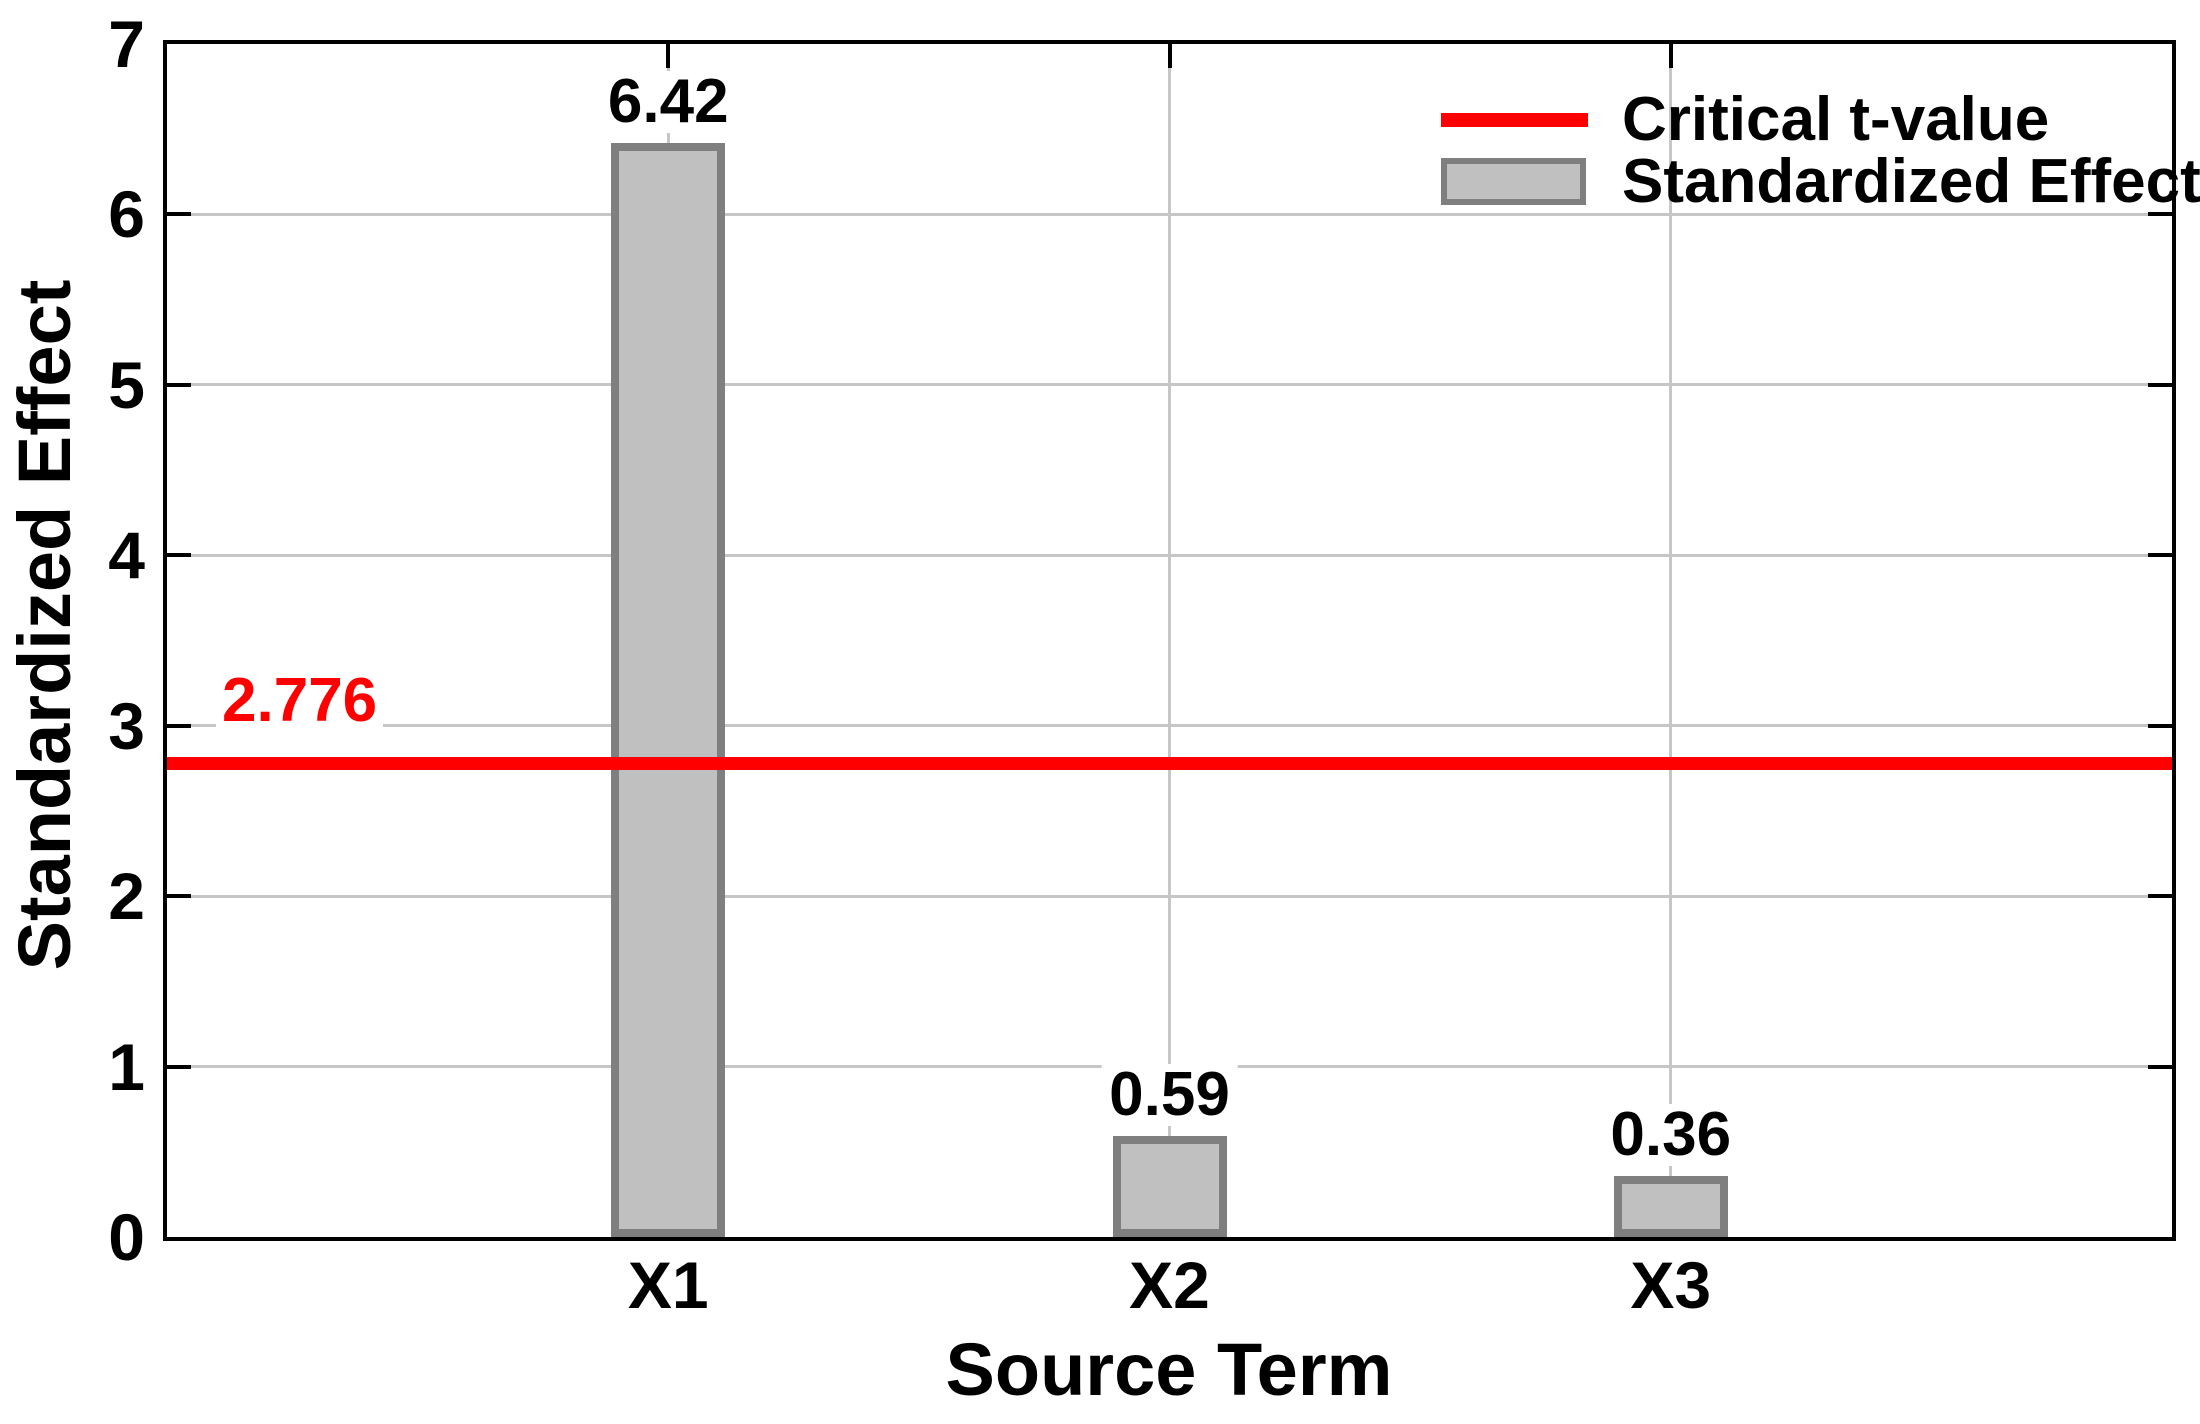  Describe the element at coordinates (126, 555) in the screenshot. I see `y-tick-label: 4` at that location.